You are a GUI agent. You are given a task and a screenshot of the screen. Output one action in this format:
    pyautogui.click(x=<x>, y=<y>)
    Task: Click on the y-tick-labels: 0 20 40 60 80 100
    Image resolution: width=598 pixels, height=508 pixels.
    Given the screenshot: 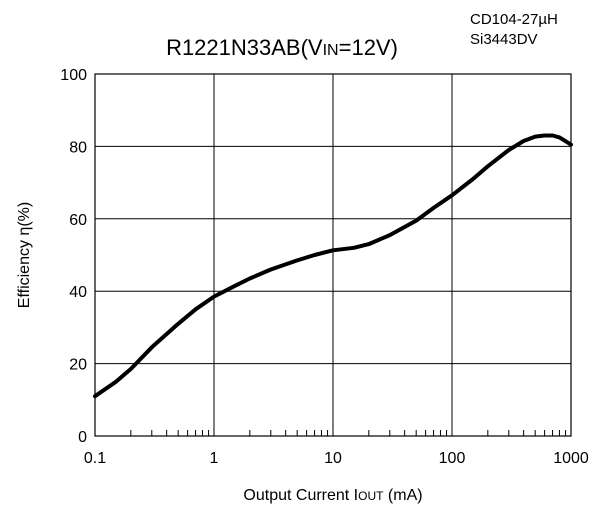 What is the action you would take?
    pyautogui.click(x=73, y=256)
    